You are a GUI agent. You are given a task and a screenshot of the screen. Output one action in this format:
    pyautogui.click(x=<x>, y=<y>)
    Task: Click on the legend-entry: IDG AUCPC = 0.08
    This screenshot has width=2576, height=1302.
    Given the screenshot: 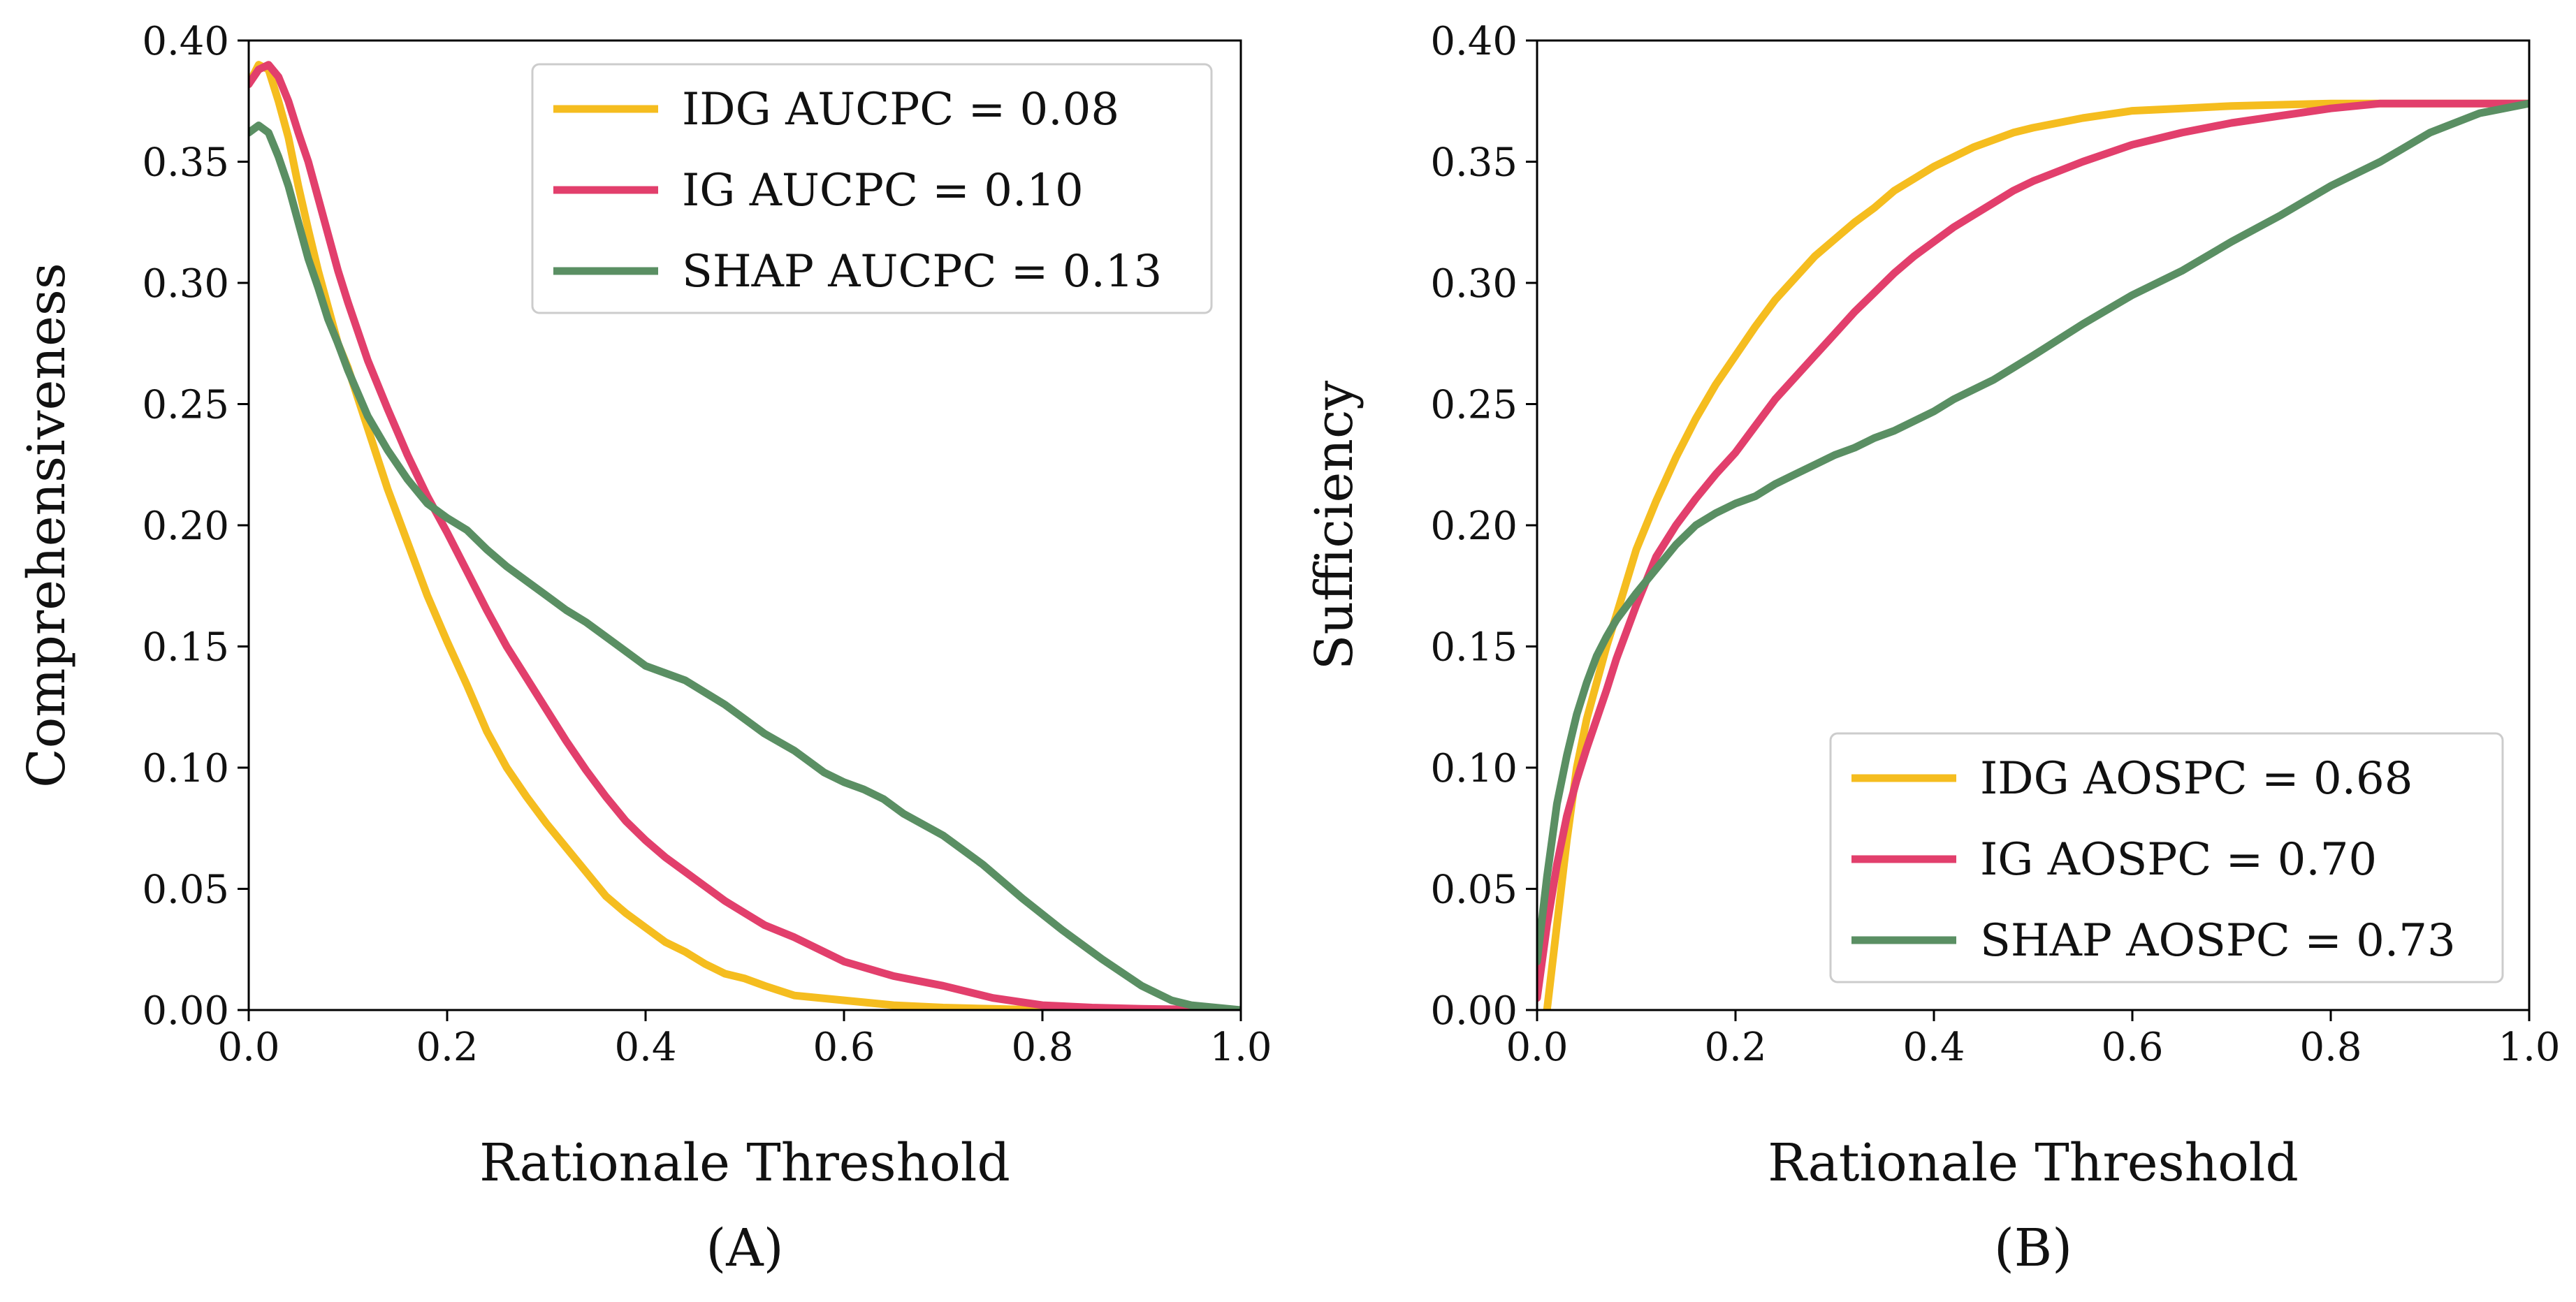 What is the action you would take?
    pyautogui.click(x=900, y=110)
    